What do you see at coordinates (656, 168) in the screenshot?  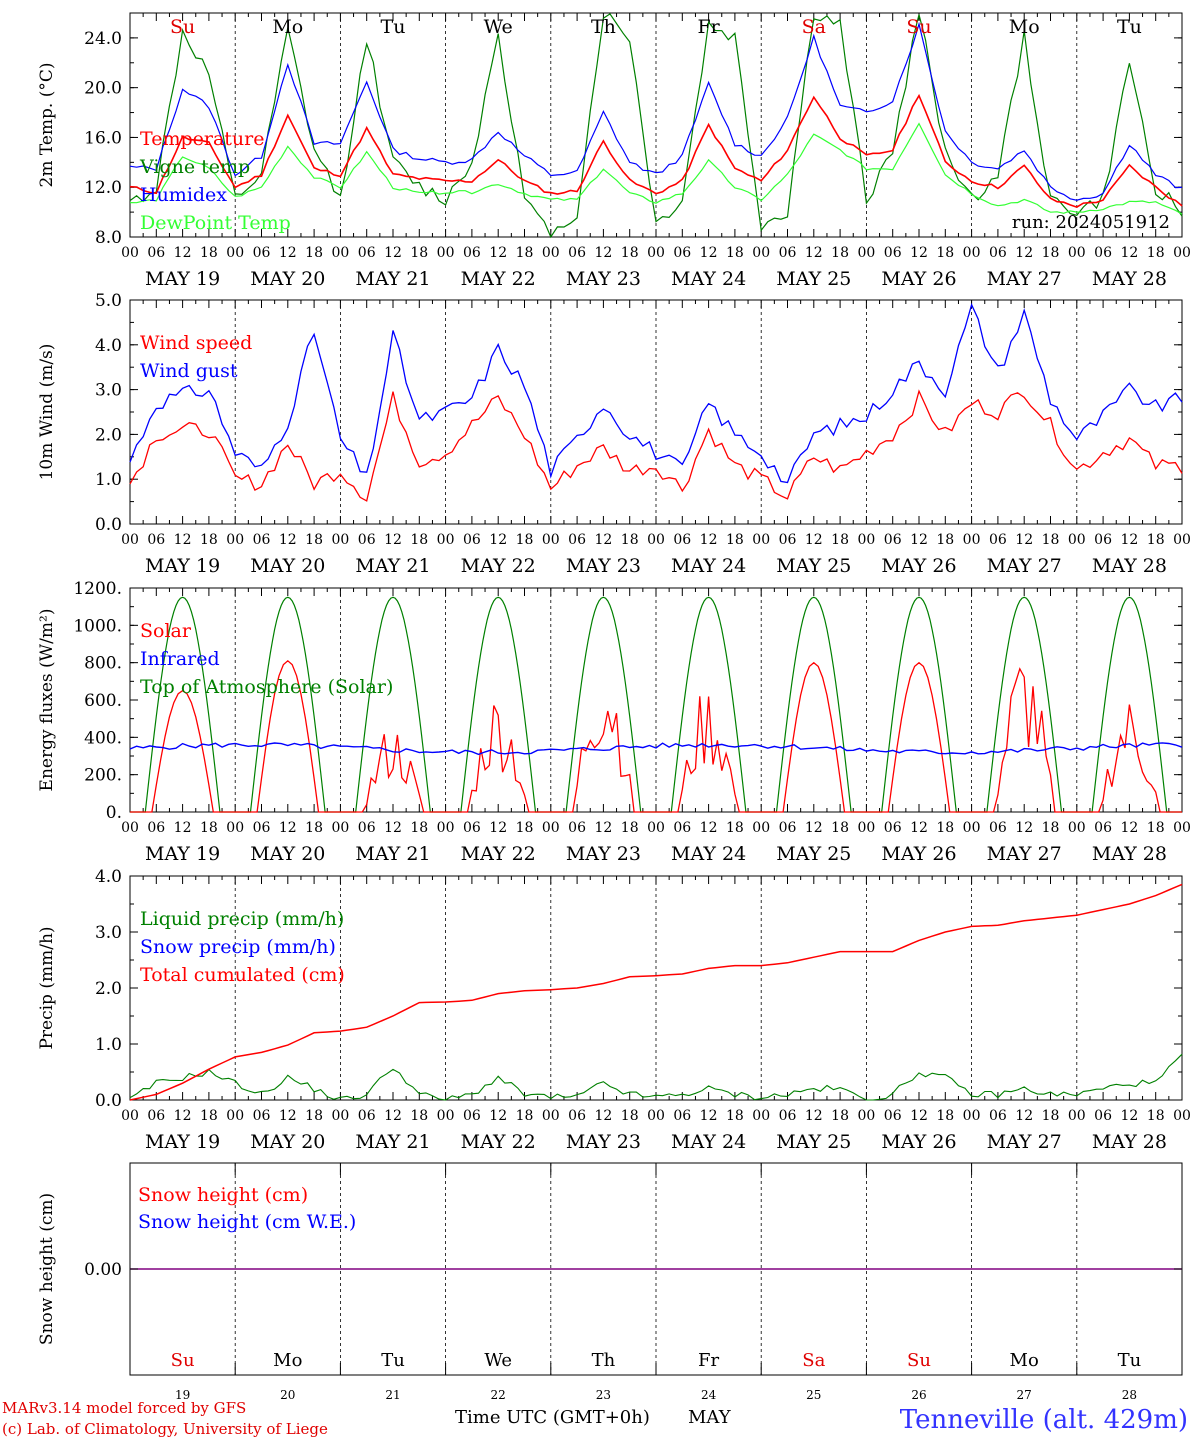 I see `series-line-dewpoint-temp` at bounding box center [656, 168].